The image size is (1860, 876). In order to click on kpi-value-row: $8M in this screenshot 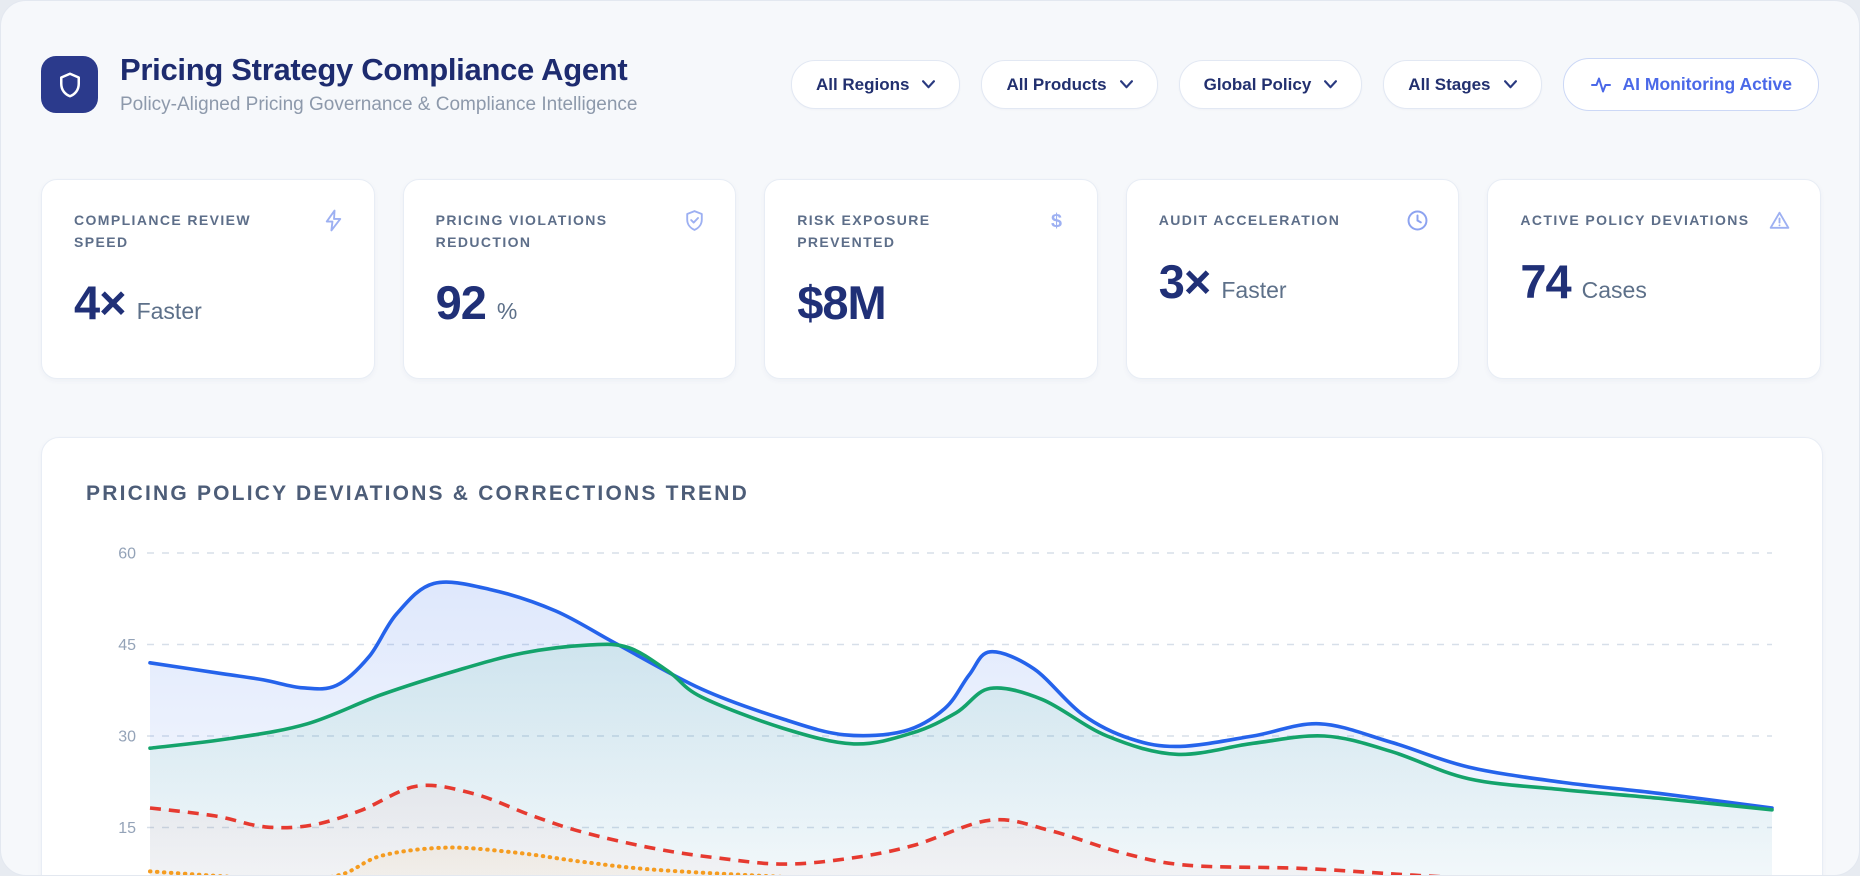, I will do `click(931, 302)`.